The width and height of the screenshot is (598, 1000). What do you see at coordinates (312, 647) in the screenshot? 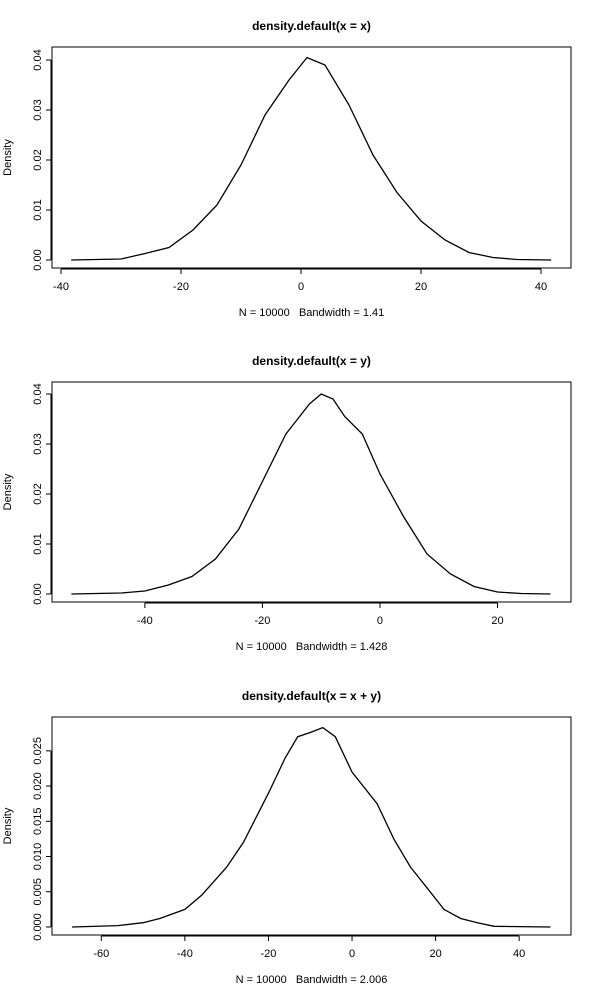
I see `x-axis-label: N = 10000 Bandwidth = 1.428` at bounding box center [312, 647].